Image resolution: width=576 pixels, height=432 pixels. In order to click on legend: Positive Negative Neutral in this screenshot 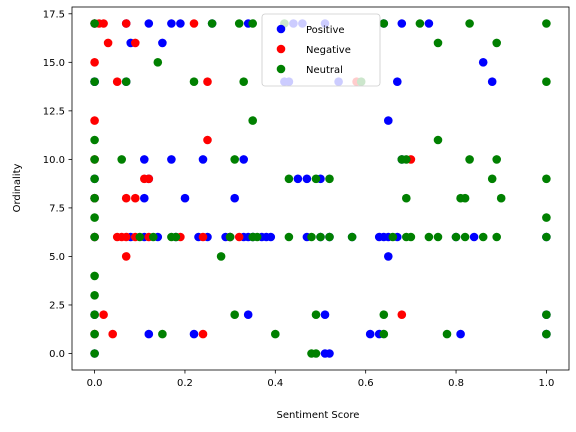, I will do `click(321, 50)`.